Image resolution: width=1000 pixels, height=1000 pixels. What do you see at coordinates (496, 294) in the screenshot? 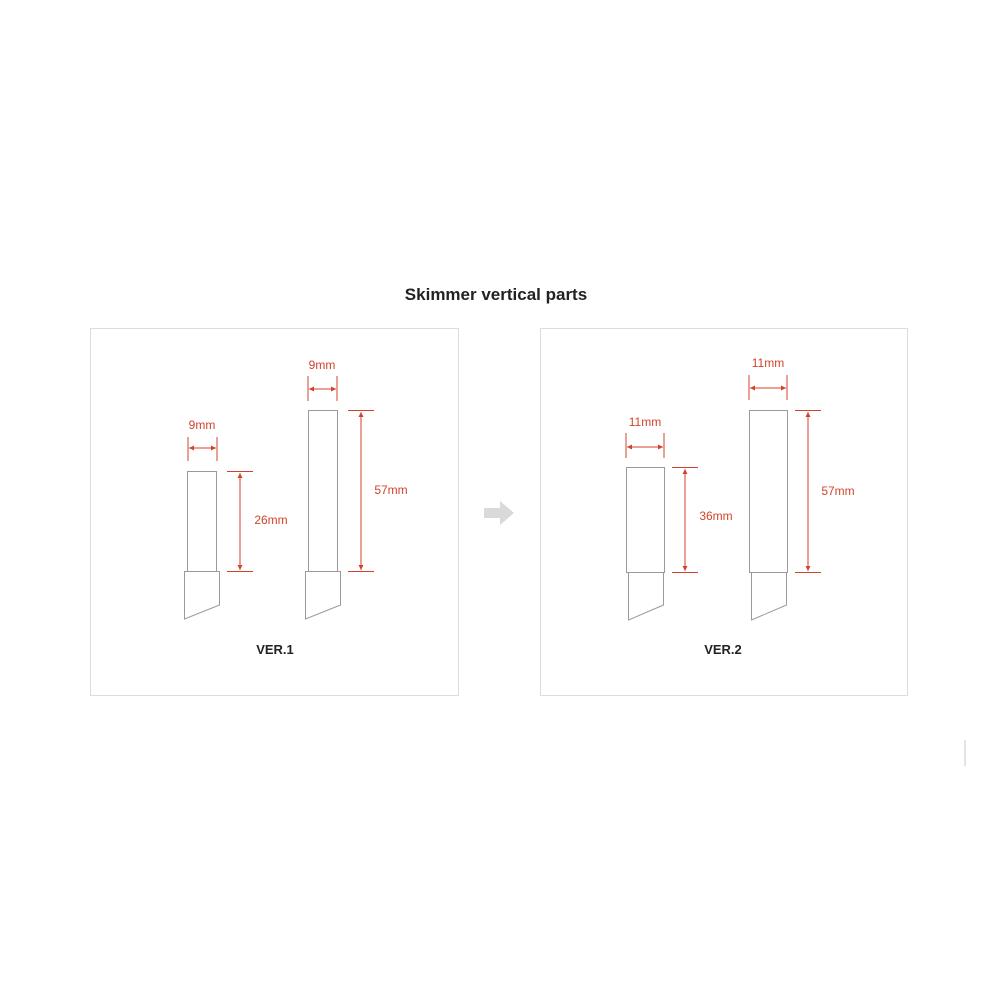
I see `diagram-title: Skimmer vertical parts` at bounding box center [496, 294].